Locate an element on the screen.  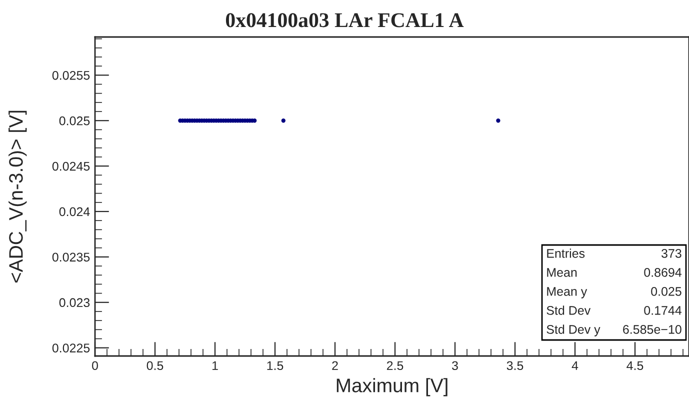
y-tick-label: 0.0235 is located at coordinates (71, 257).